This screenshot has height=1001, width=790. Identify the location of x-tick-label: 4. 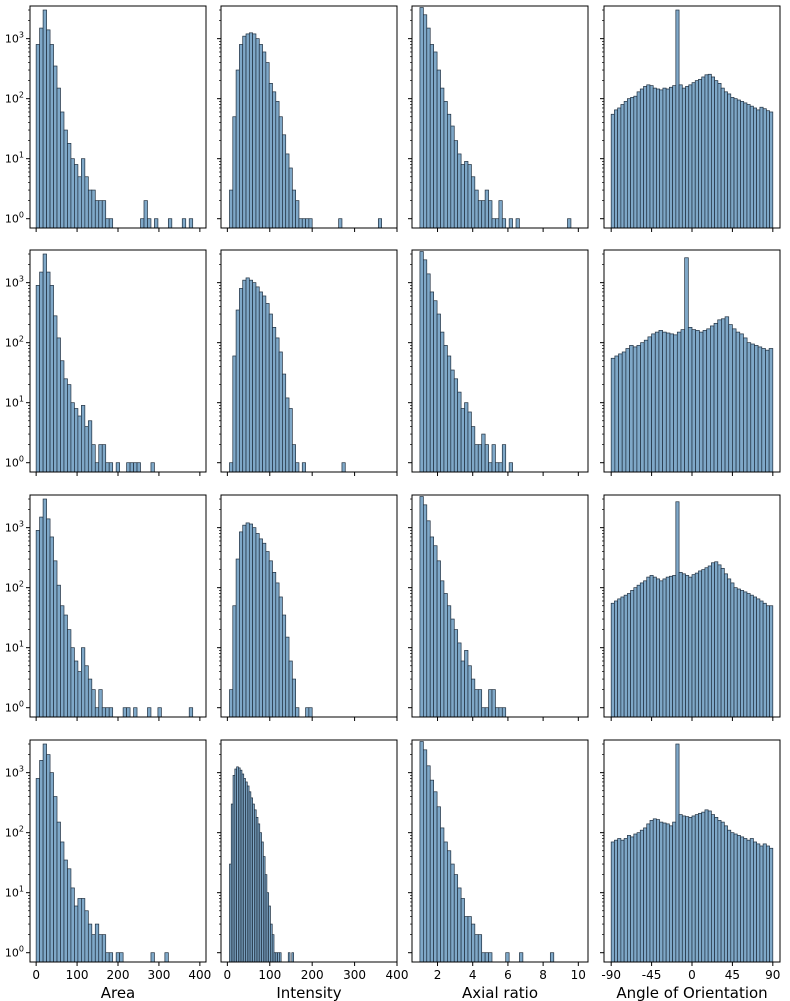
(473, 975).